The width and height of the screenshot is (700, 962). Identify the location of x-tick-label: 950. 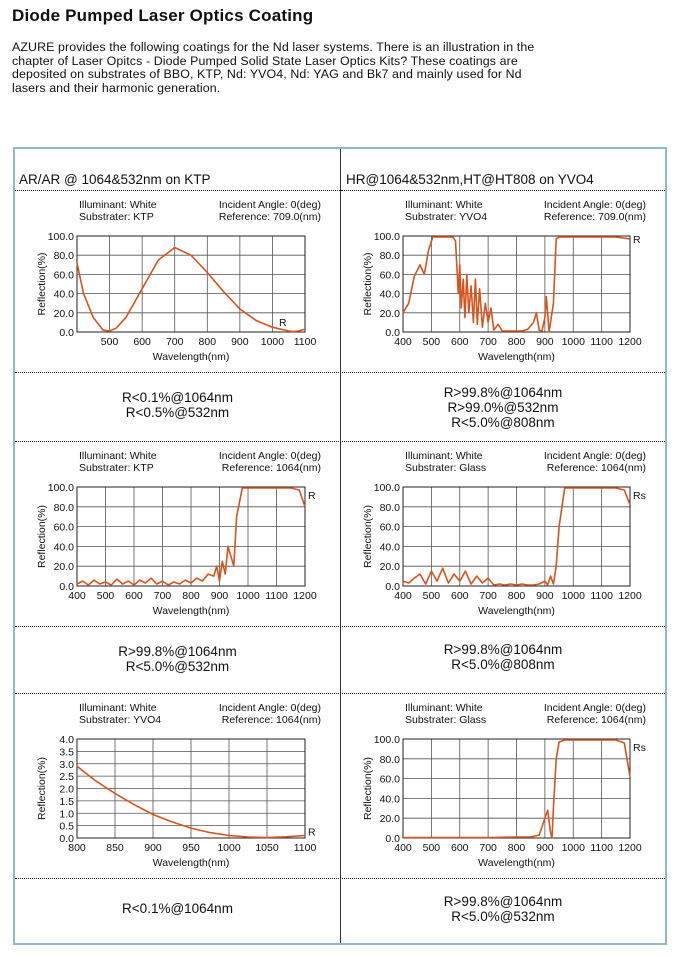
(191, 848).